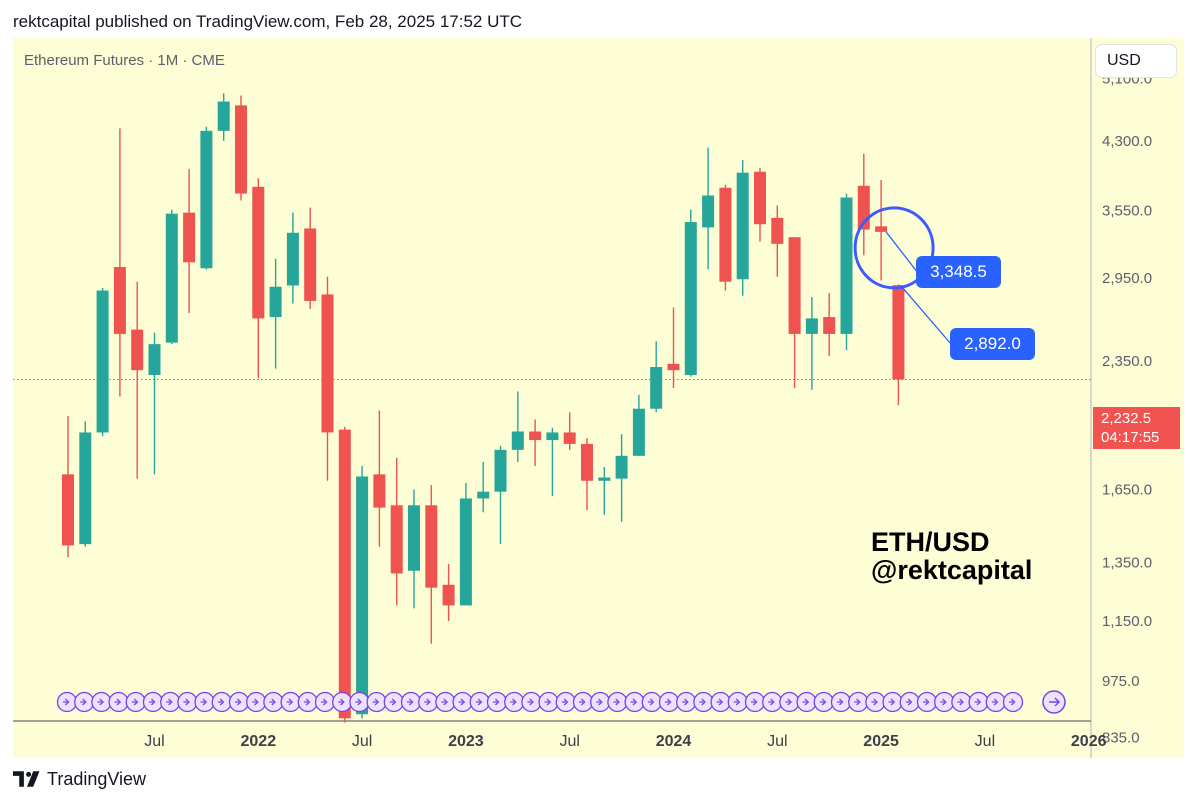 The width and height of the screenshot is (1200, 804). I want to click on footer-brand: TradingView, so click(79, 779).